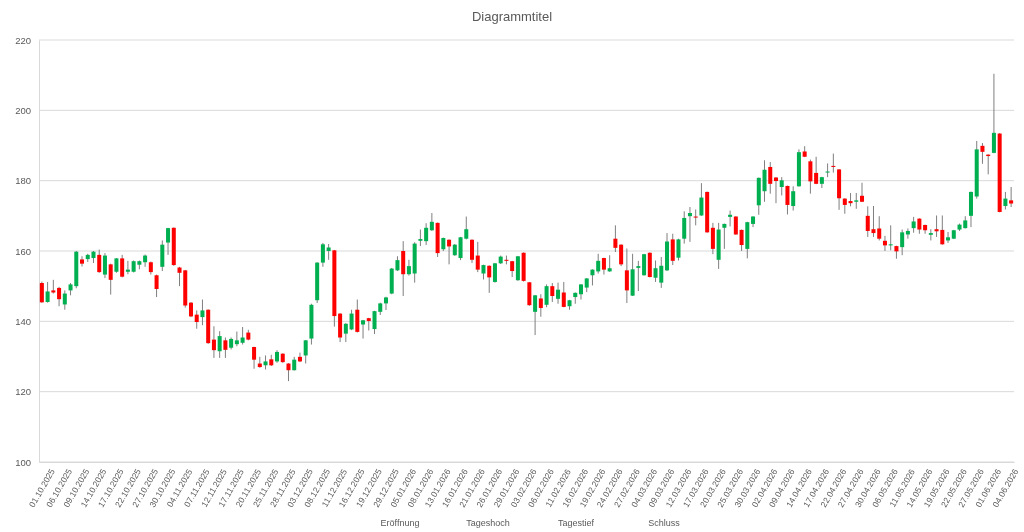 This screenshot has height=532, width=1024. What do you see at coordinates (23, 462) in the screenshot?
I see `y-tick-label: 100` at bounding box center [23, 462].